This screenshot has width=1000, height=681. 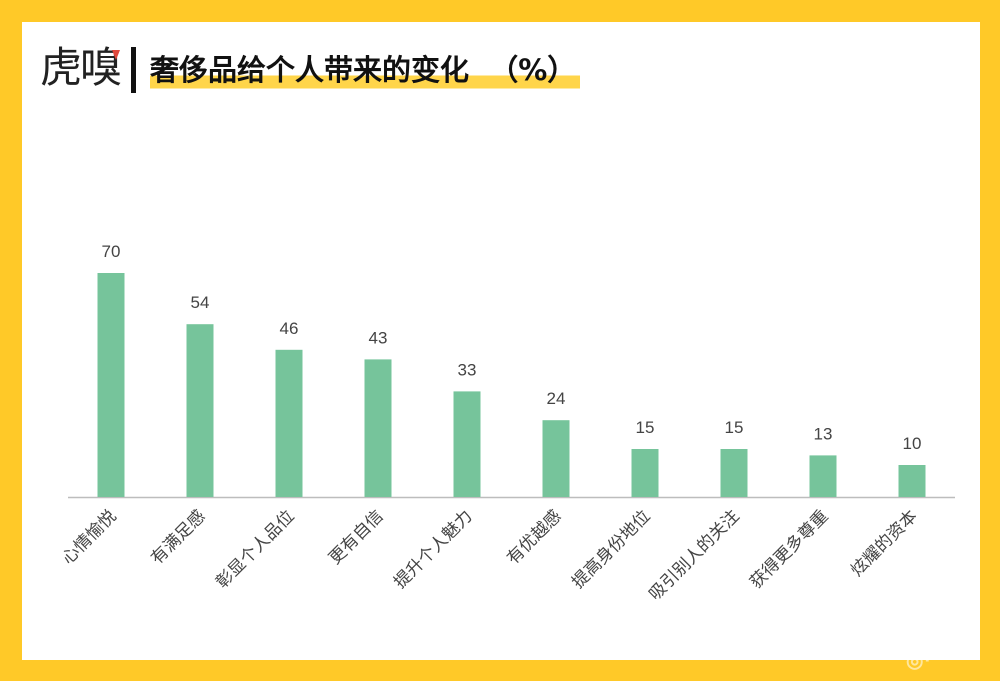 I want to click on category-label: 获得更多尊重, so click(x=789, y=549).